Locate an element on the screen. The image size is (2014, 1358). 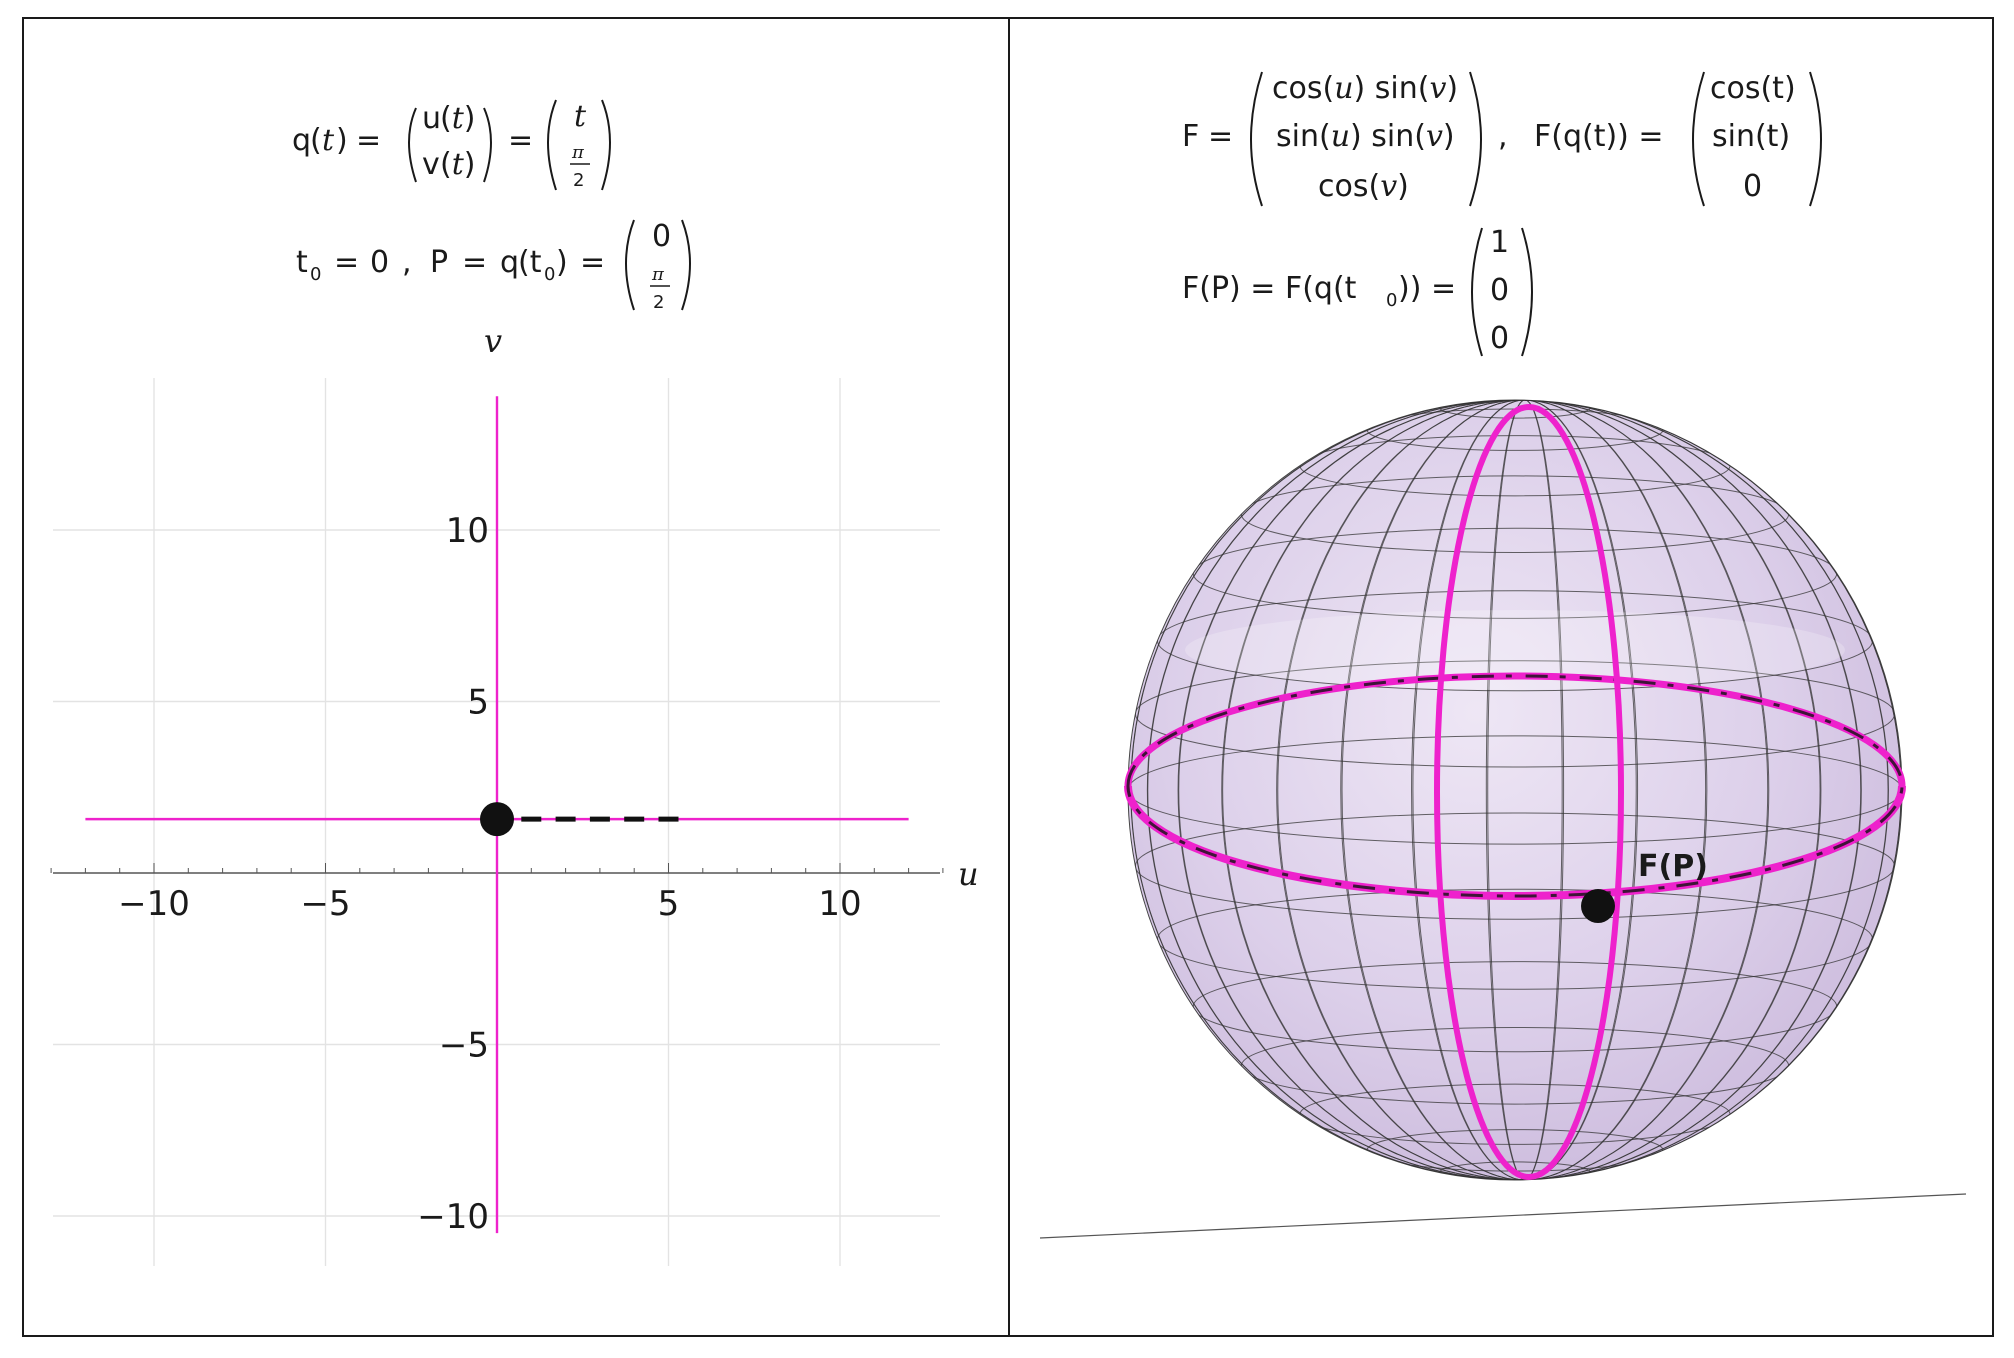
q-open-paren: ( is located at coordinates (316, 140).